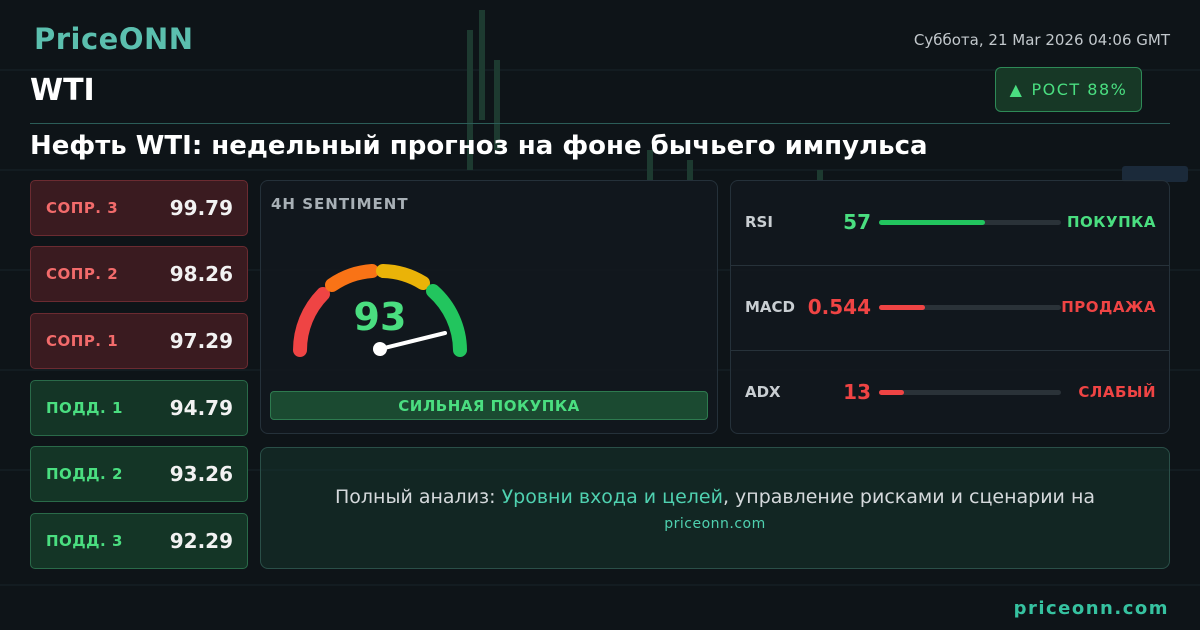  I want to click on gauge: 93, so click(380, 310).